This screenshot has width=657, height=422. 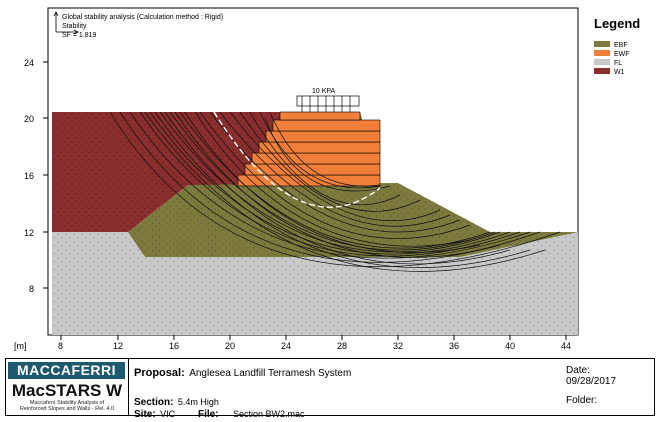 I want to click on legend-label-ebf: EBF, so click(x=621, y=45).